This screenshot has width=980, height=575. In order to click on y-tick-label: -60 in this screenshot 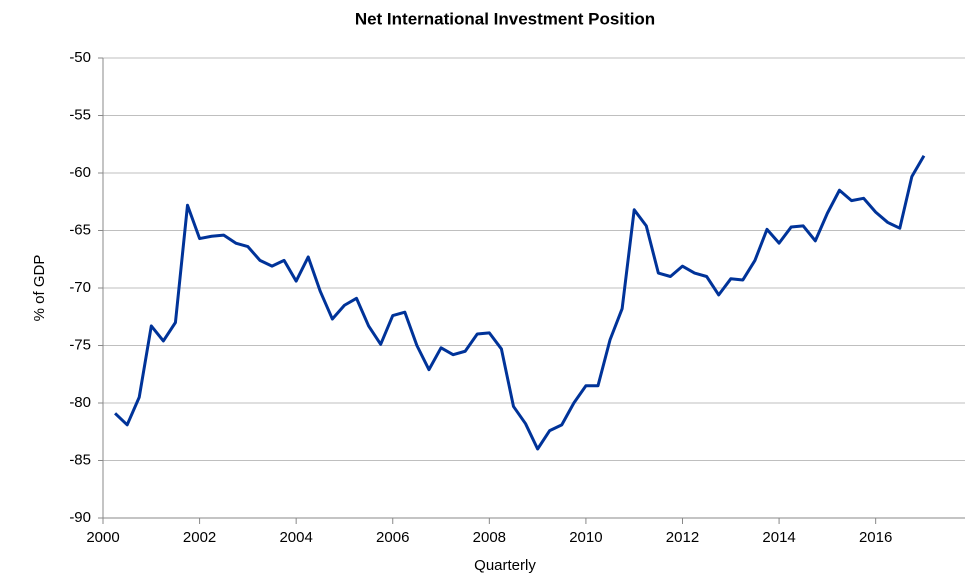, I will do `click(80, 172)`.